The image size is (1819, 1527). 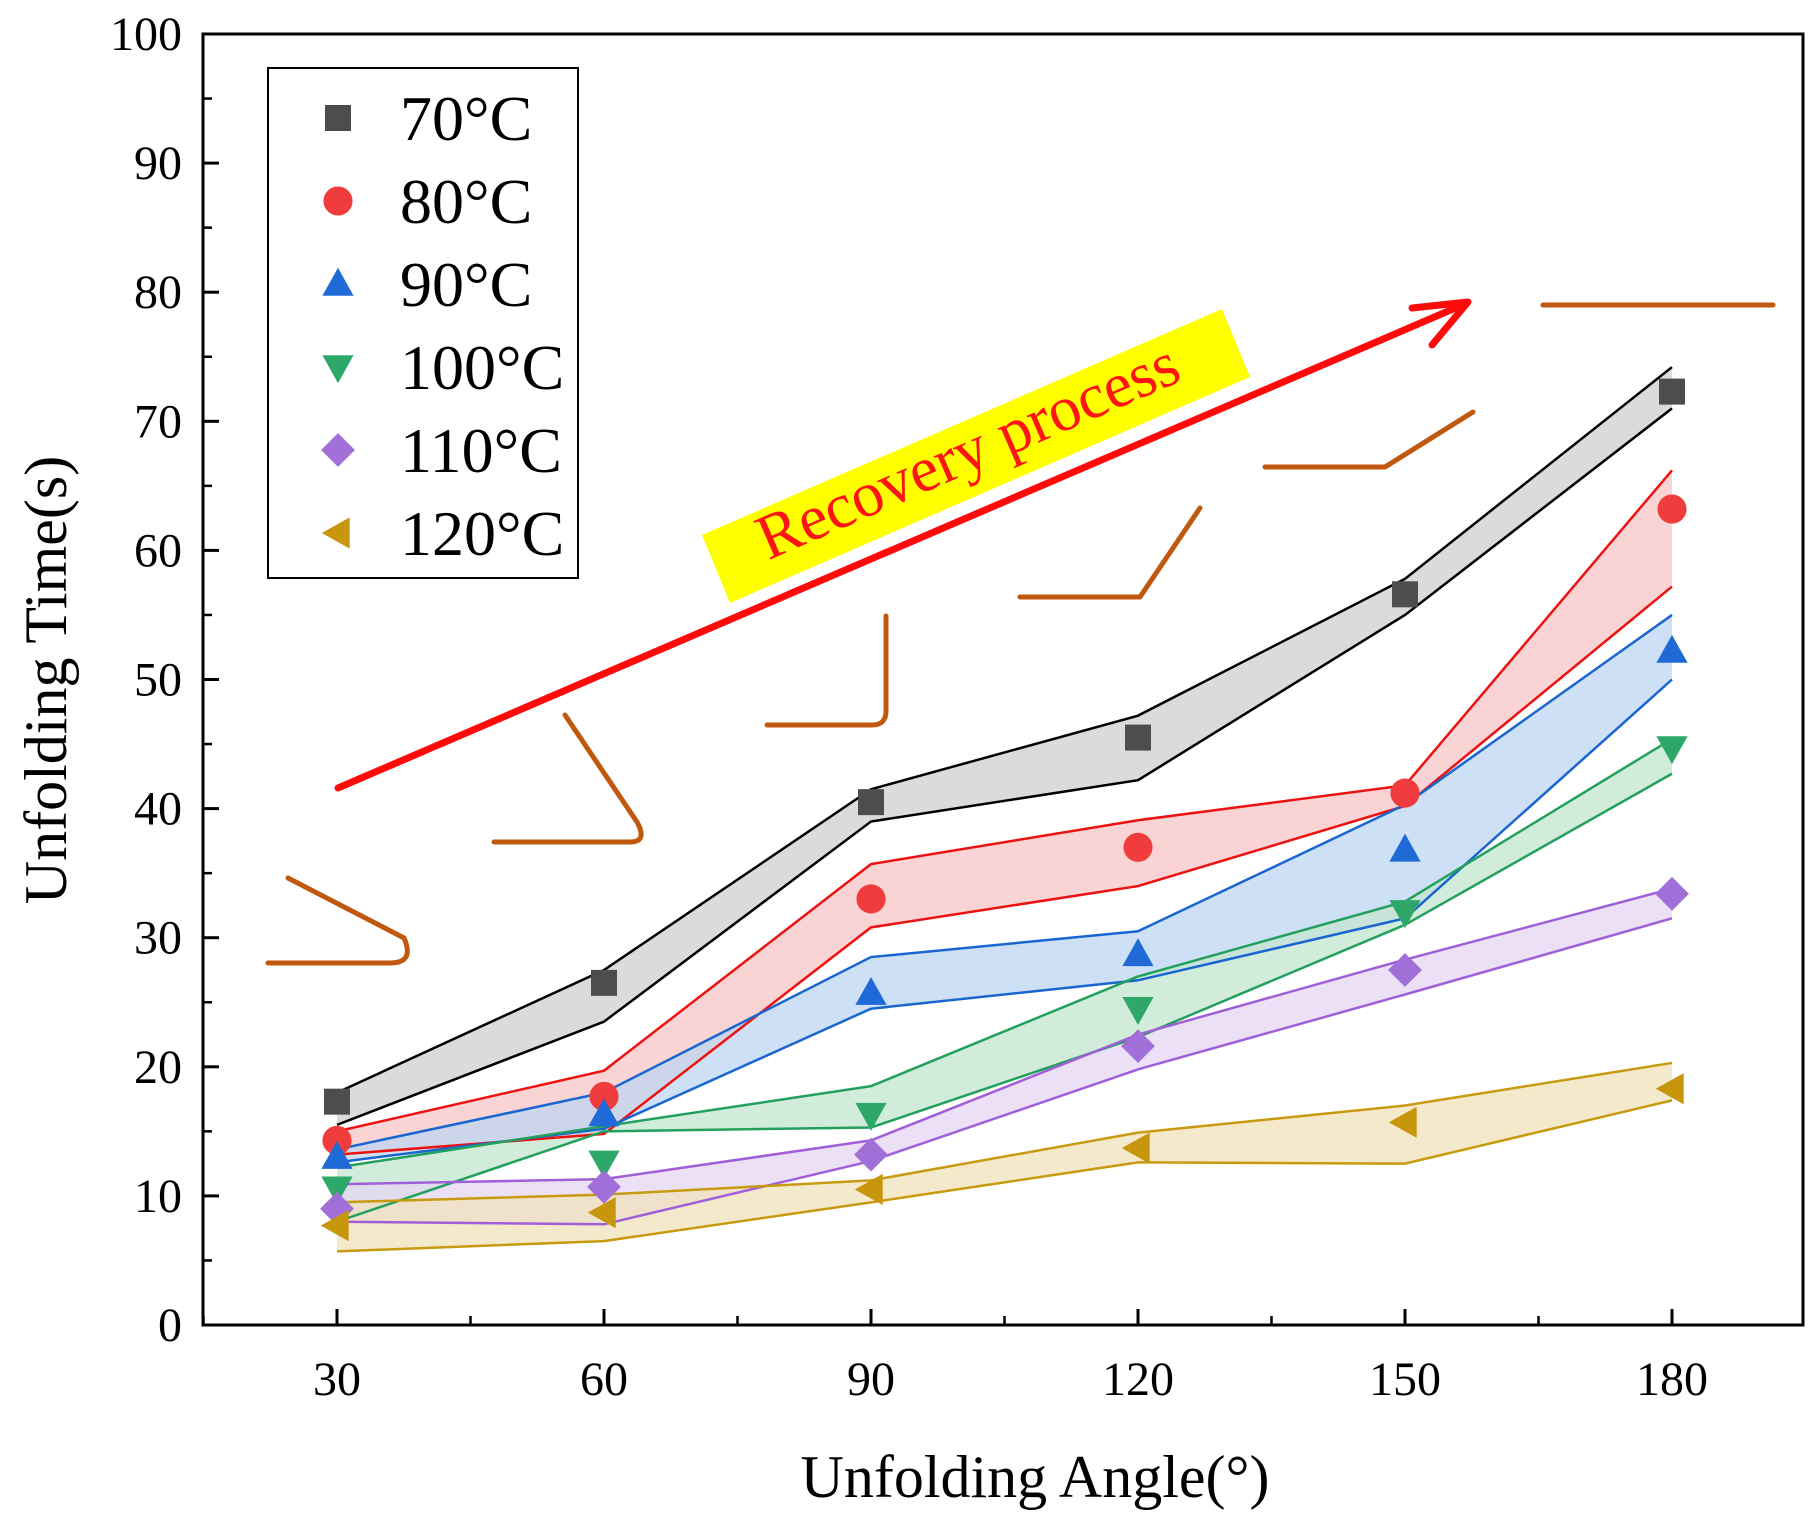 What do you see at coordinates (1405, 1379) in the screenshot?
I see `x-tick-label-4: 150` at bounding box center [1405, 1379].